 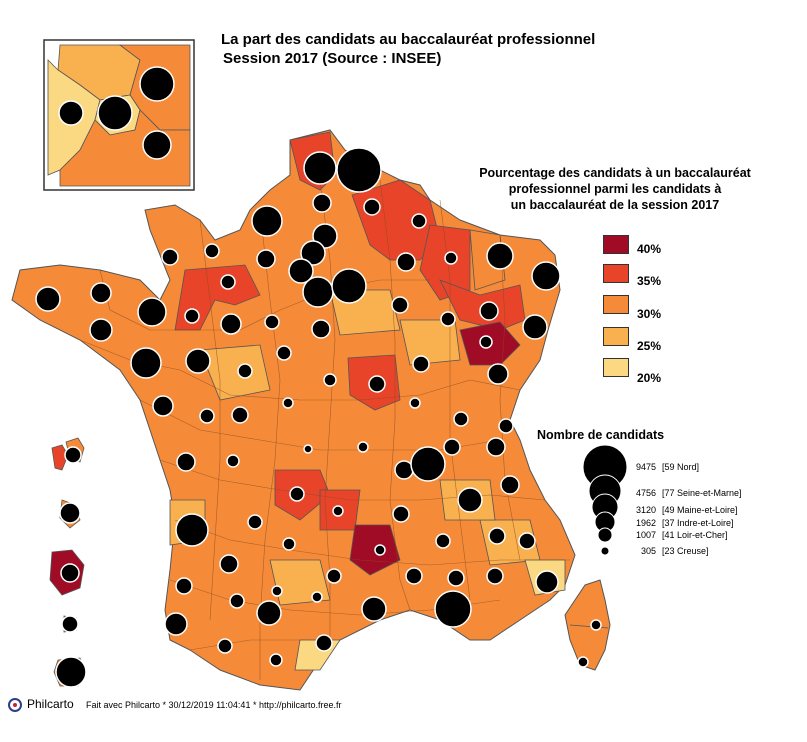 What do you see at coordinates (645, 510) in the screenshot?
I see `size-legend-value: 3120` at bounding box center [645, 510].